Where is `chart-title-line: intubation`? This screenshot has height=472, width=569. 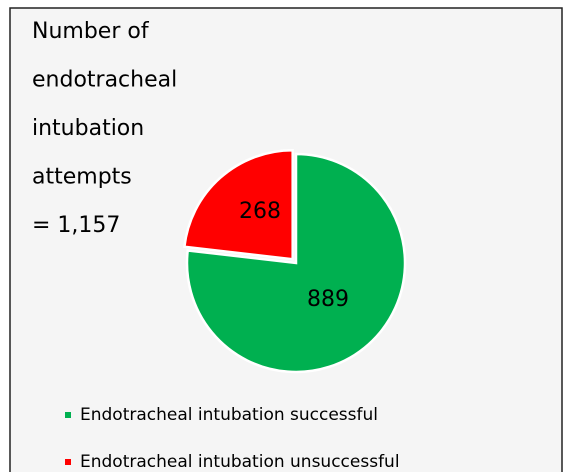 chart-title-line: intubation is located at coordinates (88, 128).